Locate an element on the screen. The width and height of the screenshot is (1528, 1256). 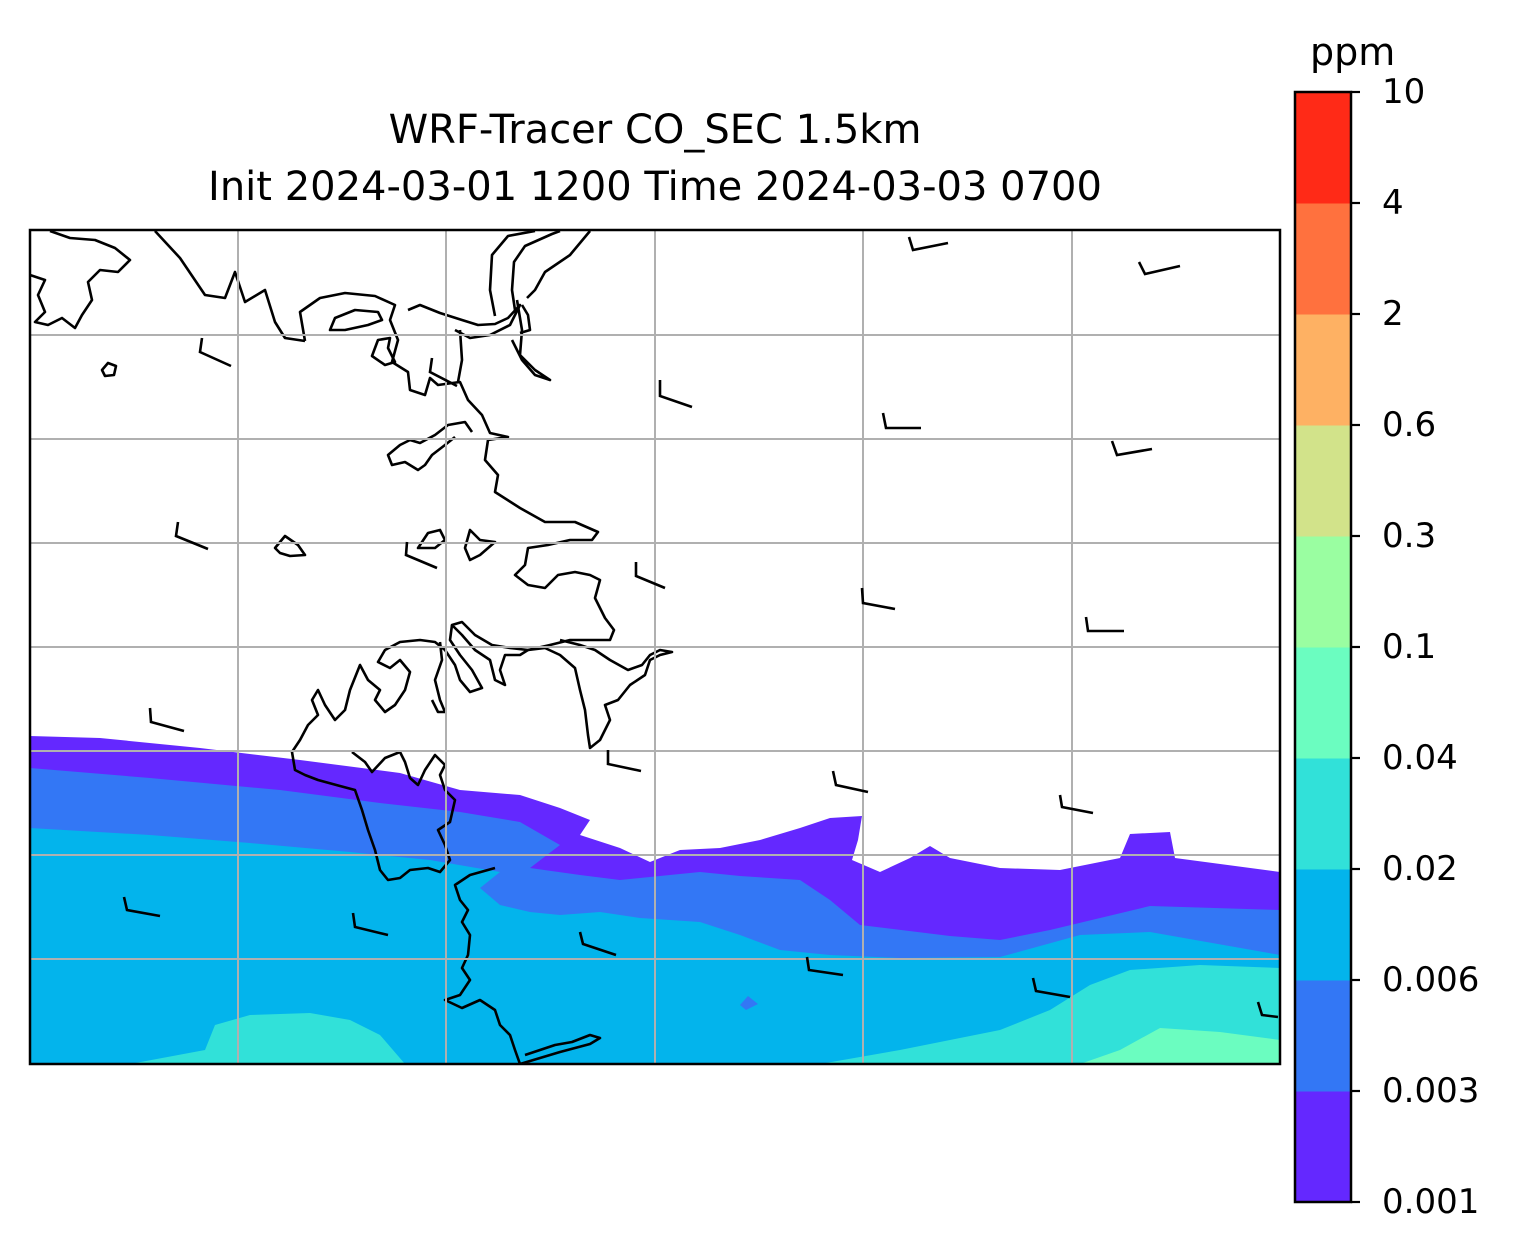
colorbar-tick-label: 0.1 is located at coordinates (1409, 647).